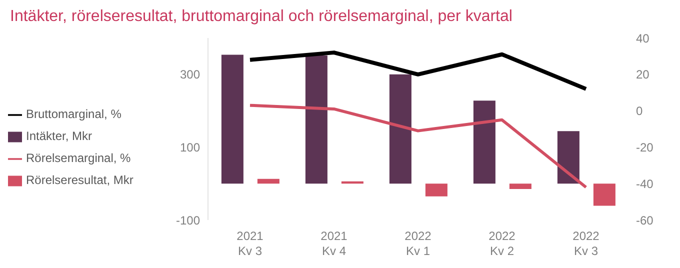  What do you see at coordinates (645, 220) in the screenshot?
I see `y2-tick-label: -60` at bounding box center [645, 220].